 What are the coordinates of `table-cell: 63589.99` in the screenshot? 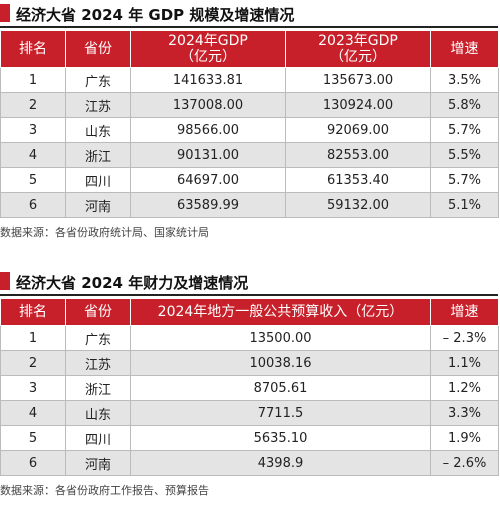 It's located at (208, 205).